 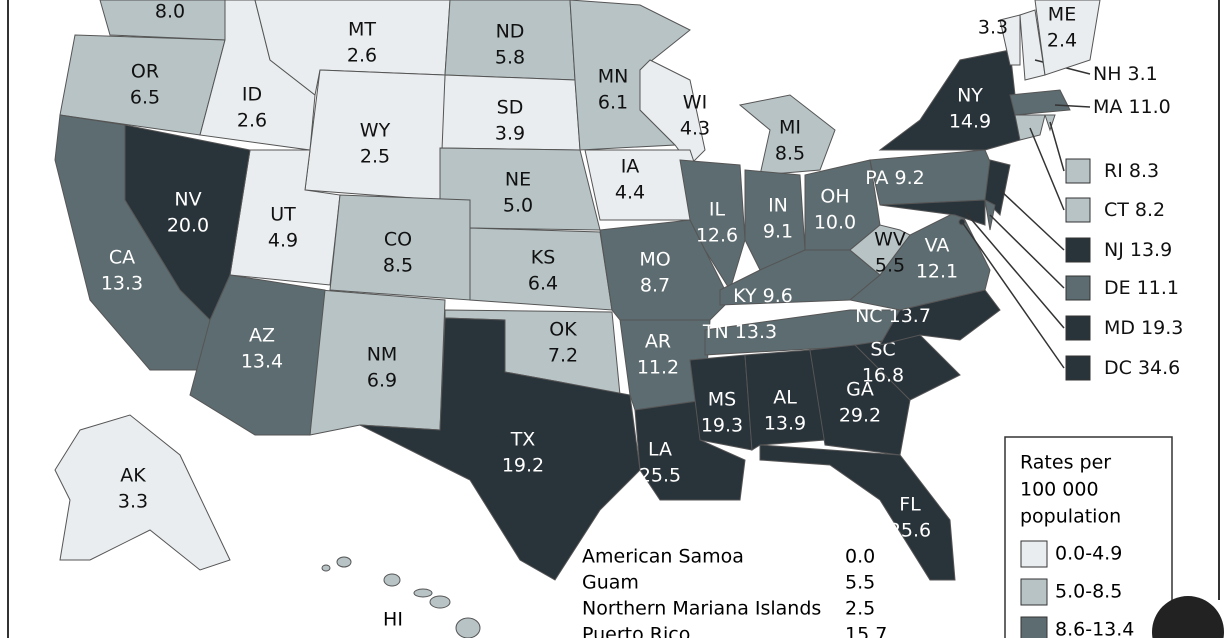 What do you see at coordinates (717, 210) in the screenshot?
I see `state-name: IL` at bounding box center [717, 210].